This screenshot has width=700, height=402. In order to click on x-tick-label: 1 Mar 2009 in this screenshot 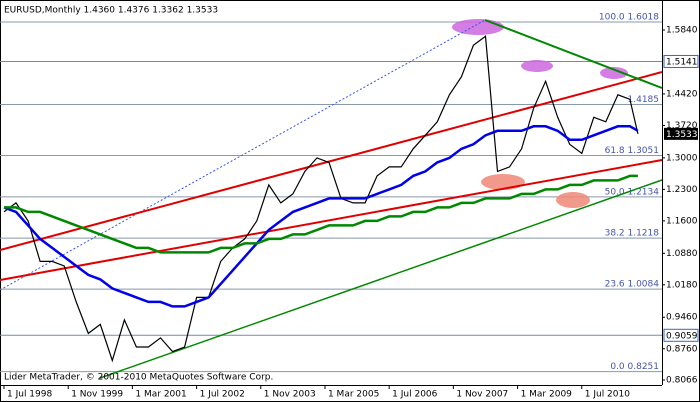, I will do `click(547, 395)`.